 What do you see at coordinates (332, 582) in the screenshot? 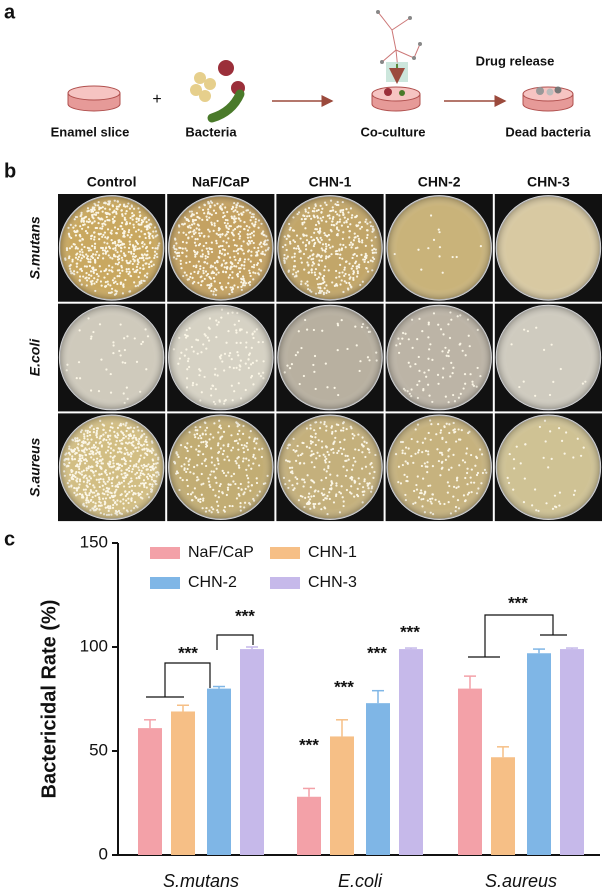
I see `legend-label: CHN-3` at bounding box center [332, 582].